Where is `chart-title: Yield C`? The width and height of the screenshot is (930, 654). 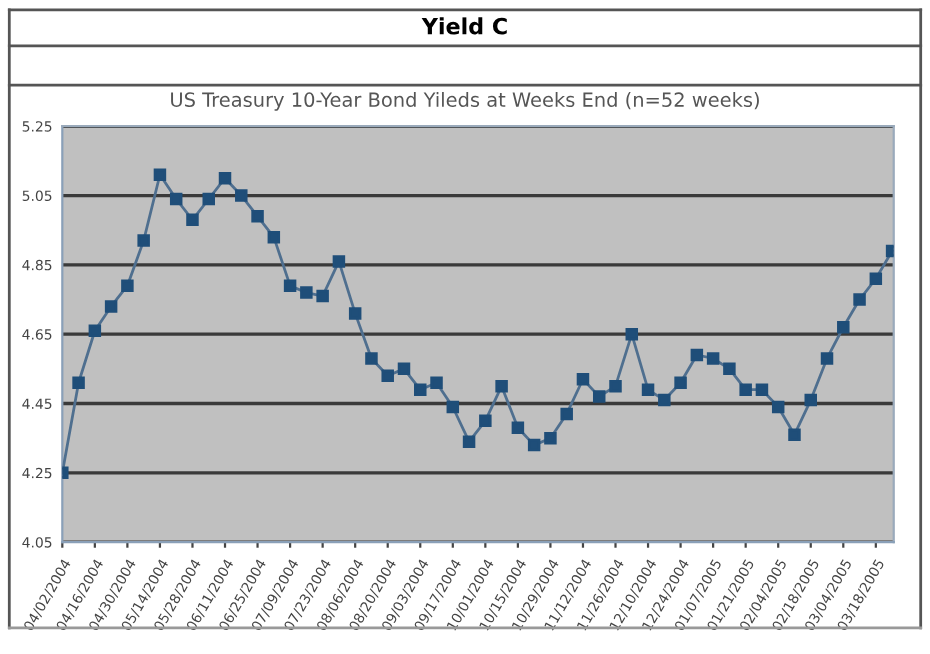 chart-title: Yield C is located at coordinates (464, 26).